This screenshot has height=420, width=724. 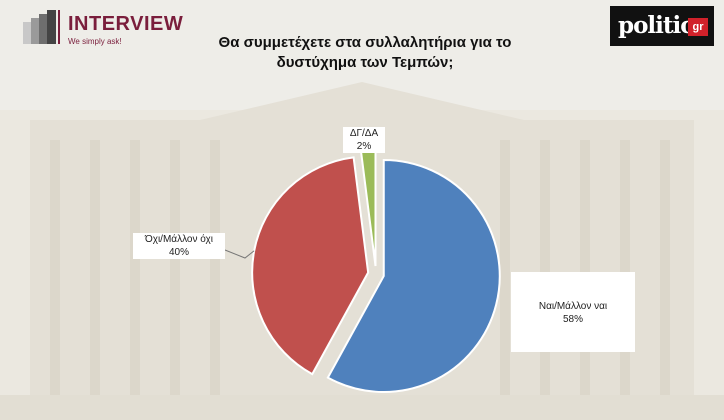 What do you see at coordinates (178, 252) in the screenshot?
I see `slice-label-no-value: 40%` at bounding box center [178, 252].